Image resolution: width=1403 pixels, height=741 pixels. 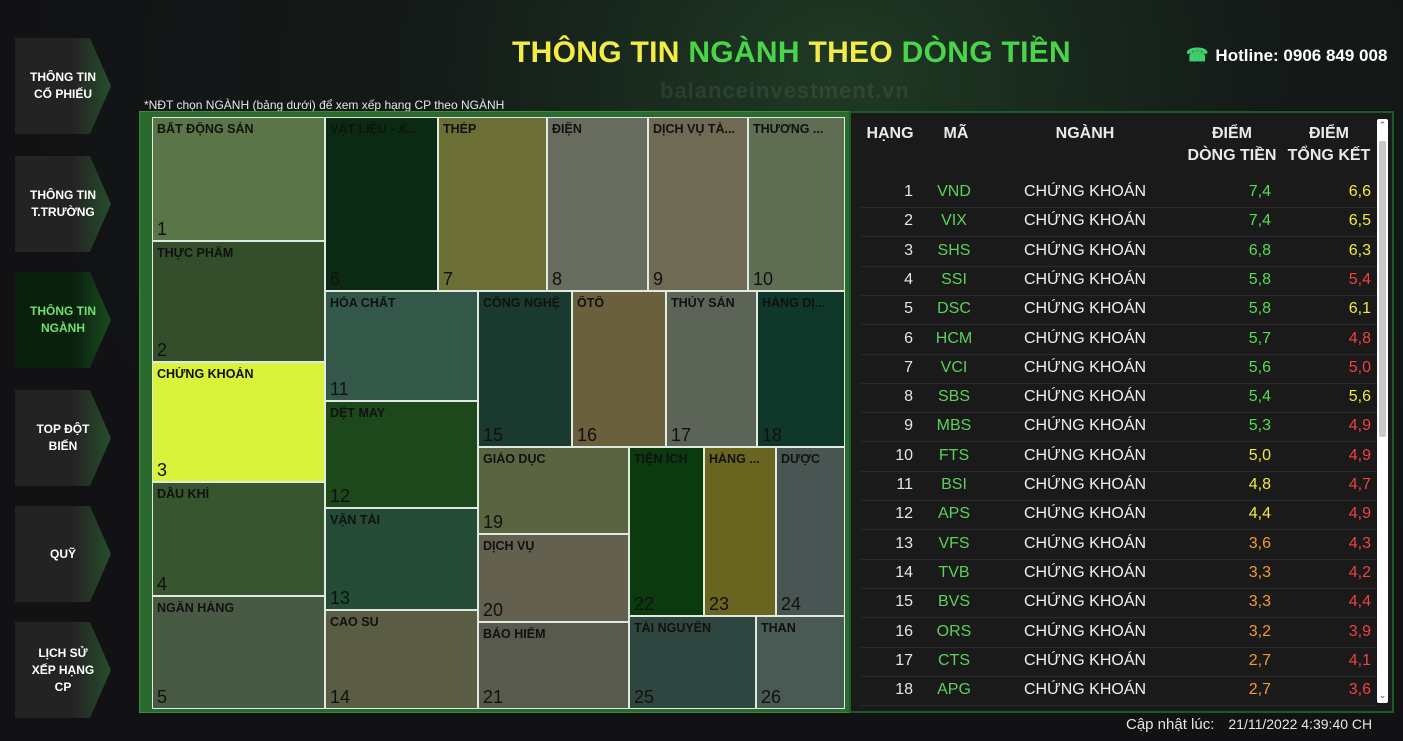 I want to click on row-total-score: 6,5, so click(x=1359, y=221).